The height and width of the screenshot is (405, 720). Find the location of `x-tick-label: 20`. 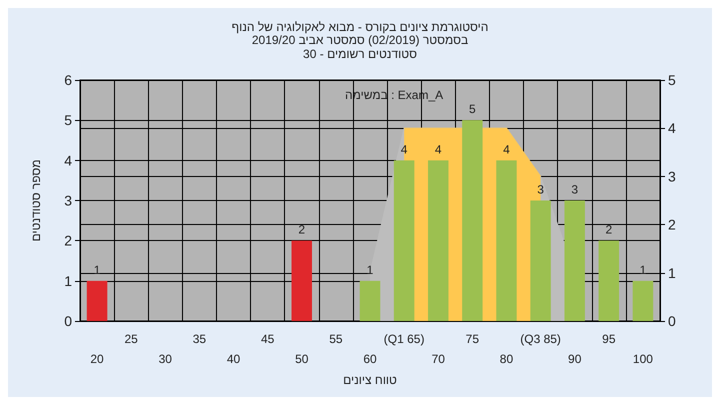

x-tick-label: 20 is located at coordinates (97, 359).